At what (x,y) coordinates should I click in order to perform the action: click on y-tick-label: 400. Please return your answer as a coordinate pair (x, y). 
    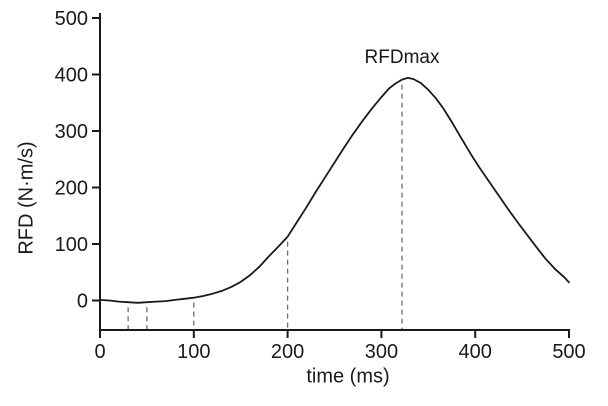
    Looking at the image, I should click on (71, 76).